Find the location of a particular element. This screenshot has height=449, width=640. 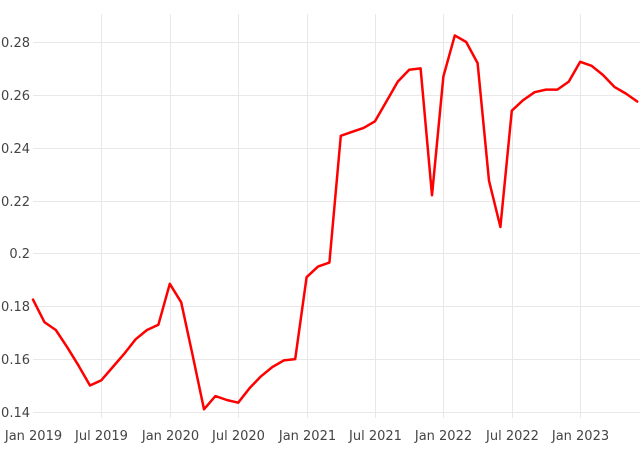

x-tick-label: Jan 2023 is located at coordinates (580, 436).